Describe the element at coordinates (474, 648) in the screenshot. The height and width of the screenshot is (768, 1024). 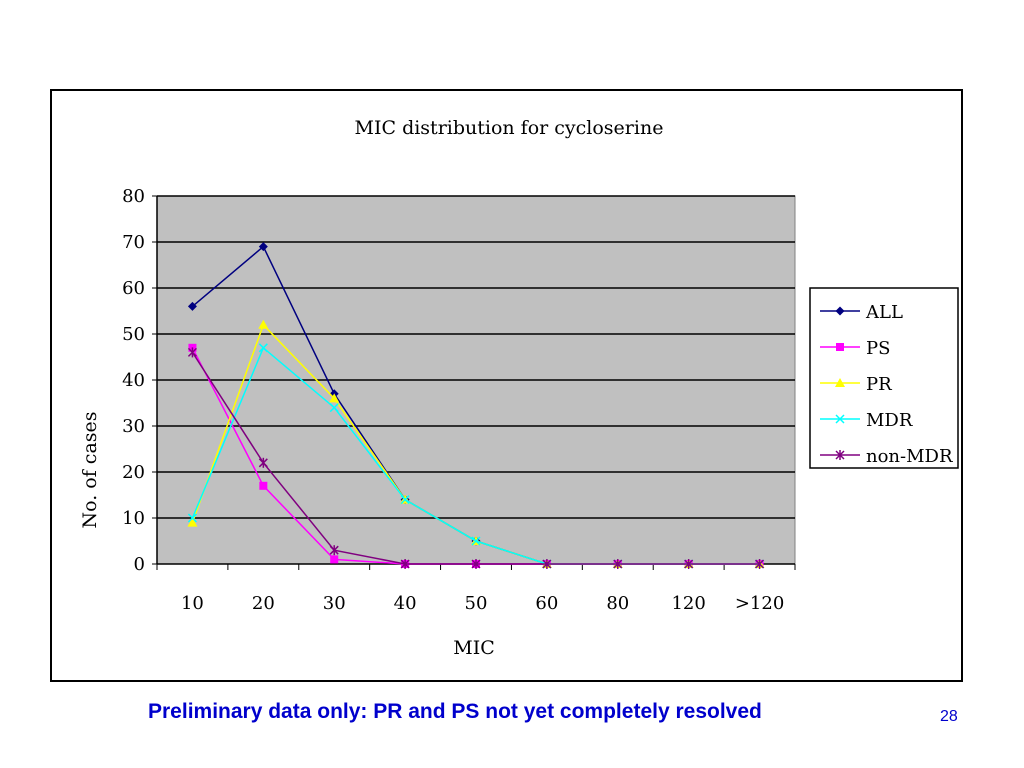
I see `x-axis-label: MIC` at that location.